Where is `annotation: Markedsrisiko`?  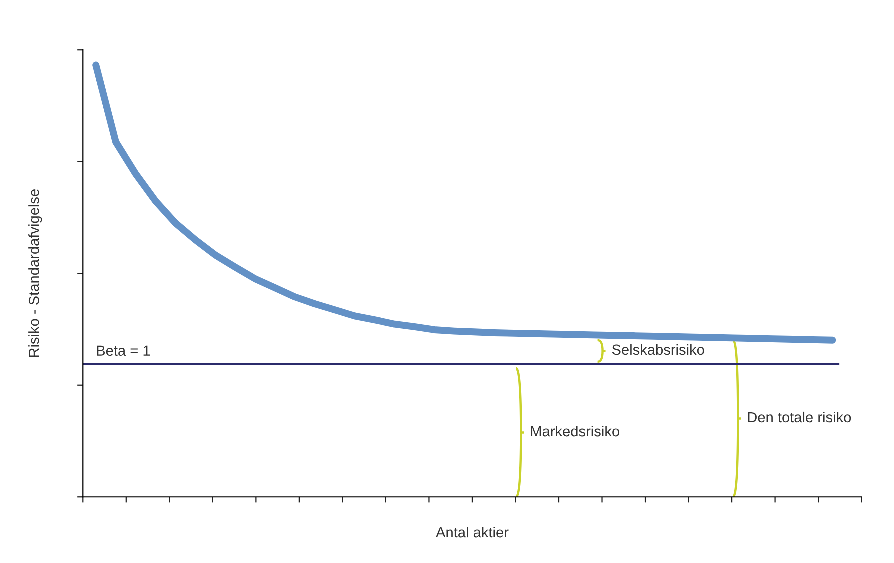
annotation: Markedsrisiko is located at coordinates (575, 431).